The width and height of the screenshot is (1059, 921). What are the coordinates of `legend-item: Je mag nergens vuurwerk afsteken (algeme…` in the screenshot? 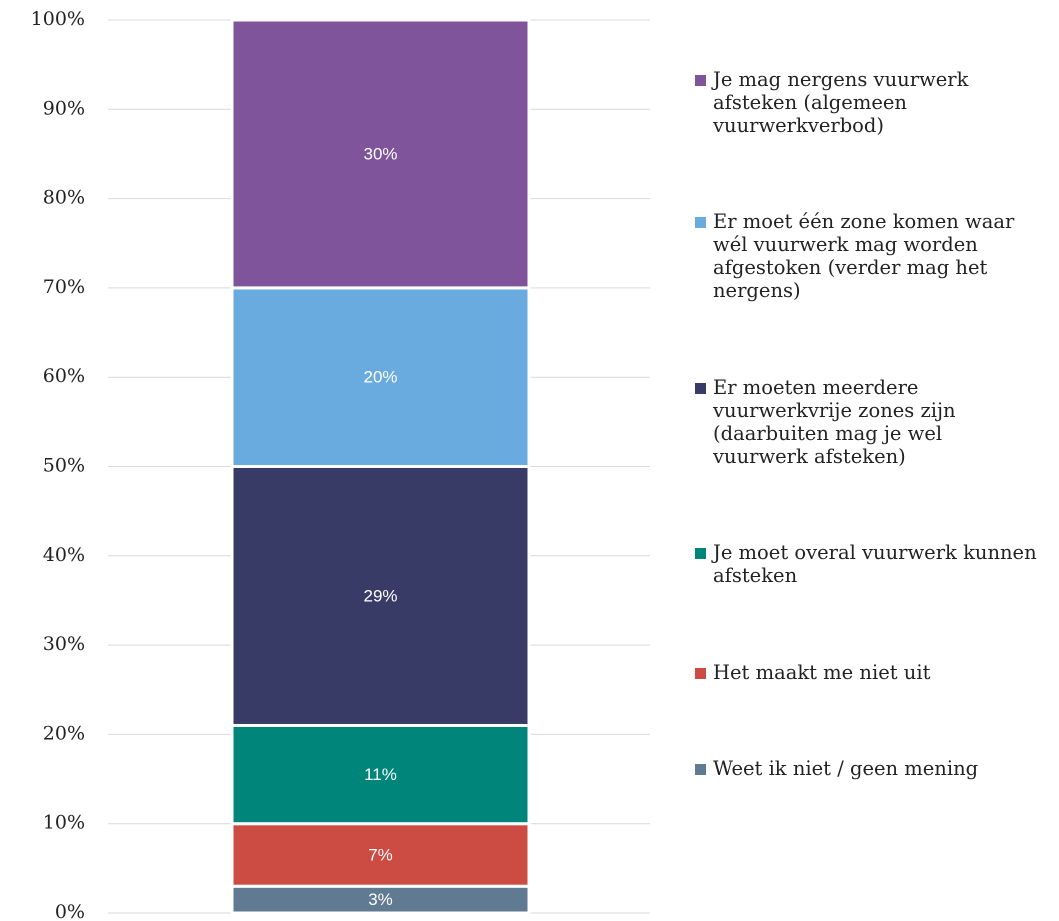 It's located at (867, 102).